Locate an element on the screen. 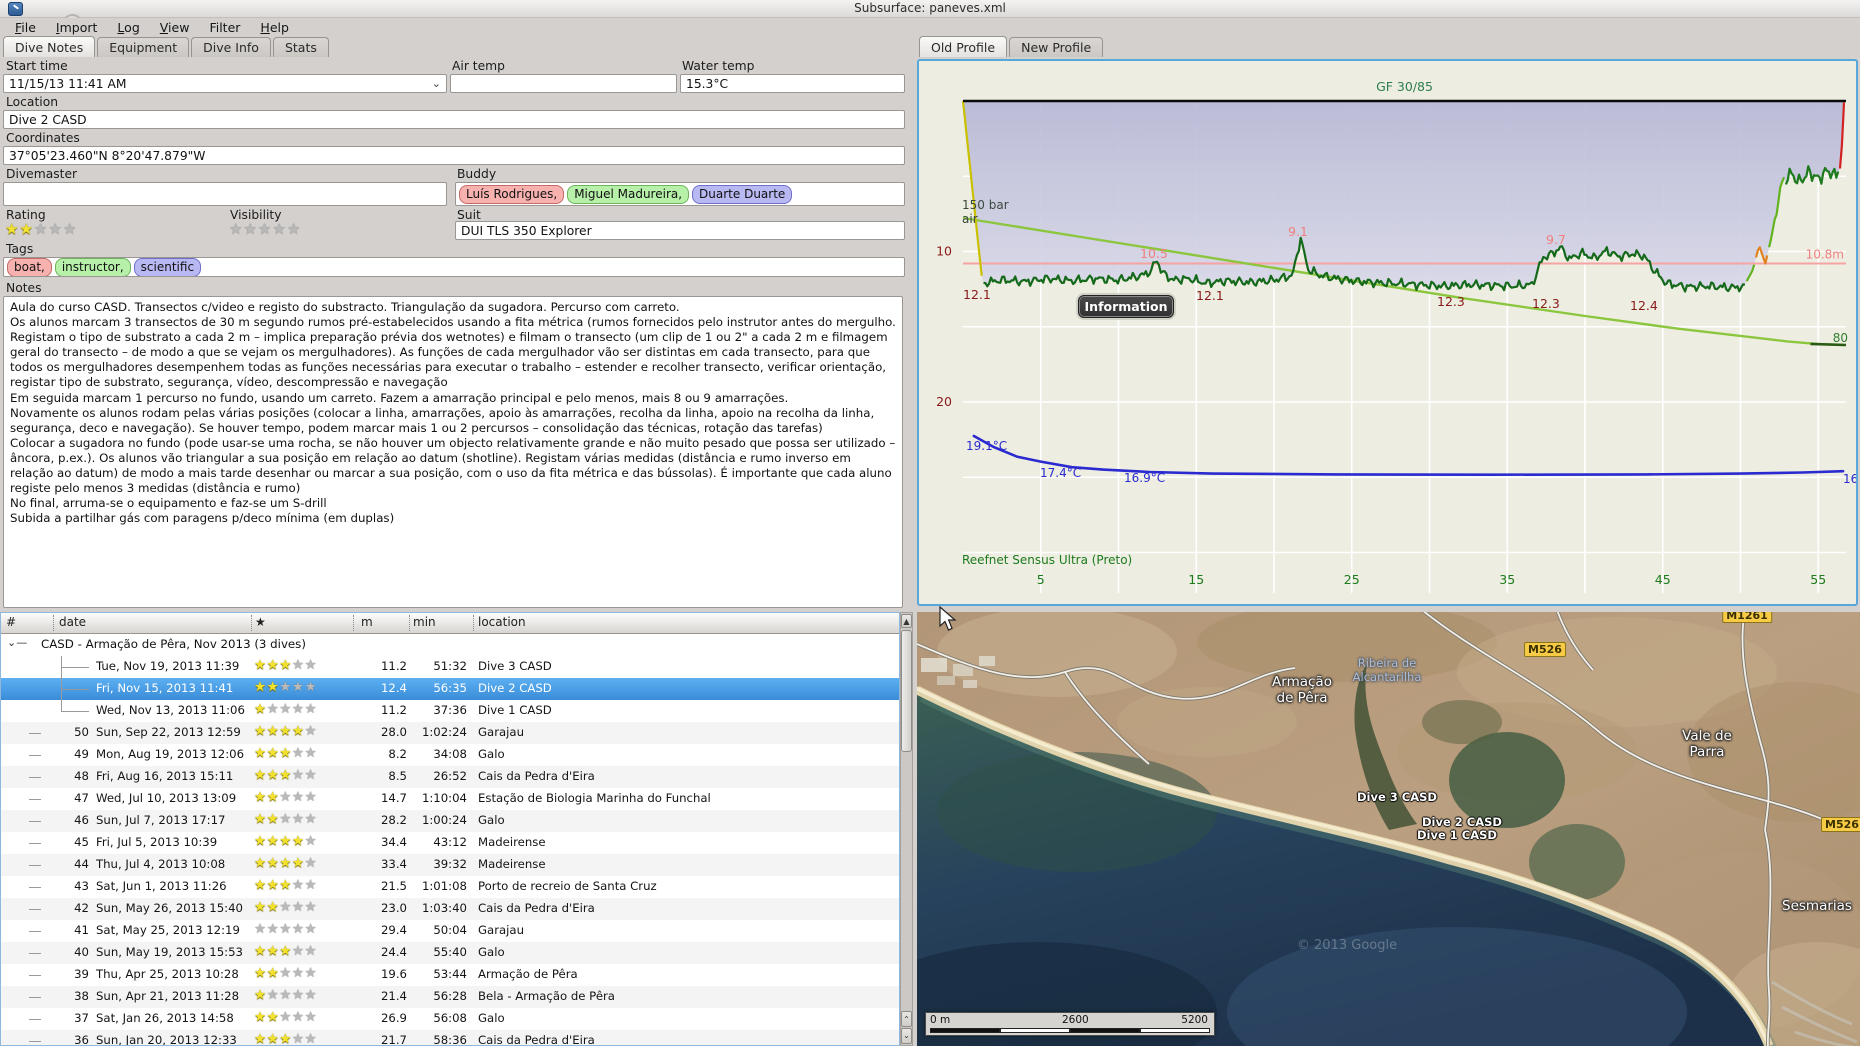 The width and height of the screenshot is (1860, 1046). tab-dive-info: Dive Info is located at coordinates (231, 47).